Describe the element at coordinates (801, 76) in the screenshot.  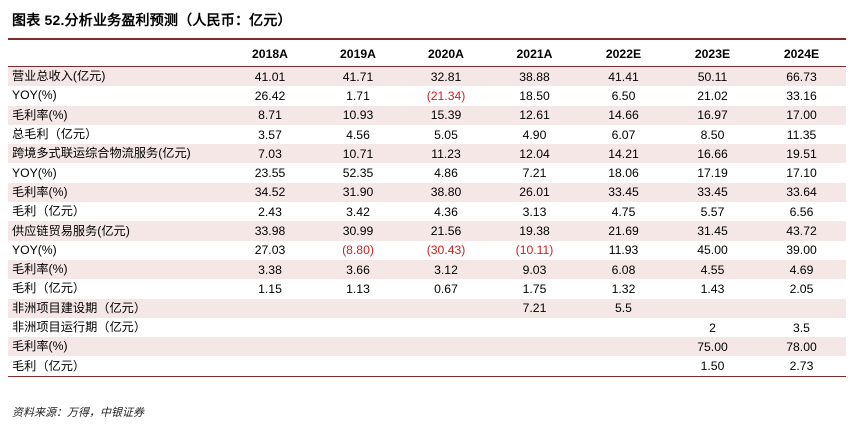
I see `value-cell: 66.73` at that location.